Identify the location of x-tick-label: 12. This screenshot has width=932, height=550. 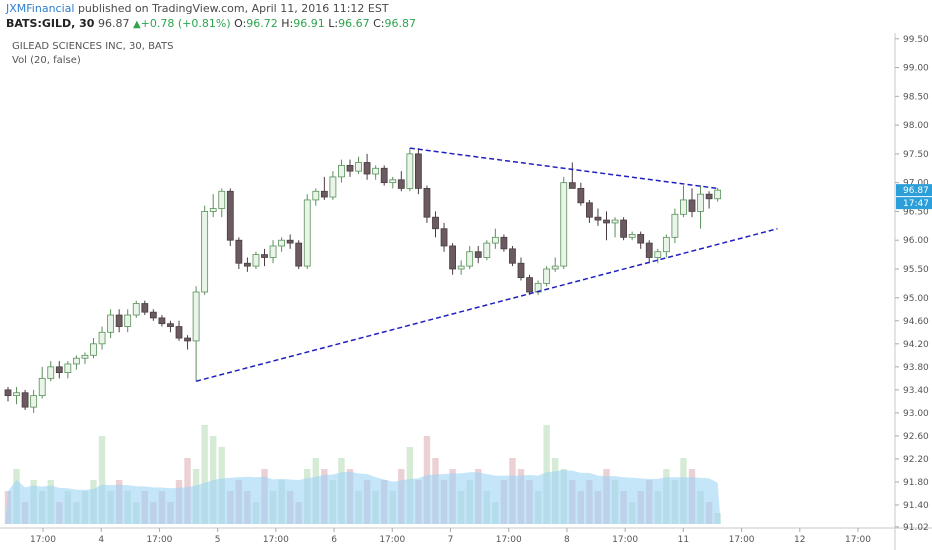
(799, 540).